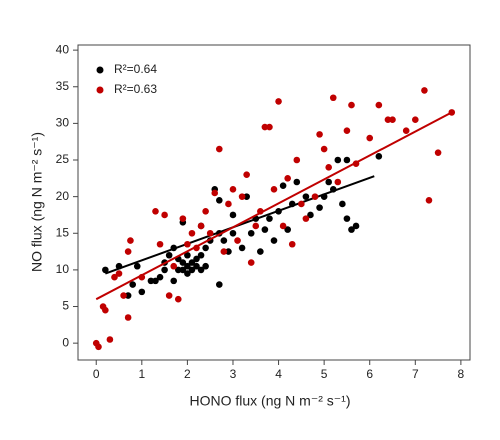  What do you see at coordinates (187, 374) in the screenshot?
I see `x-tick-label: 2` at bounding box center [187, 374].